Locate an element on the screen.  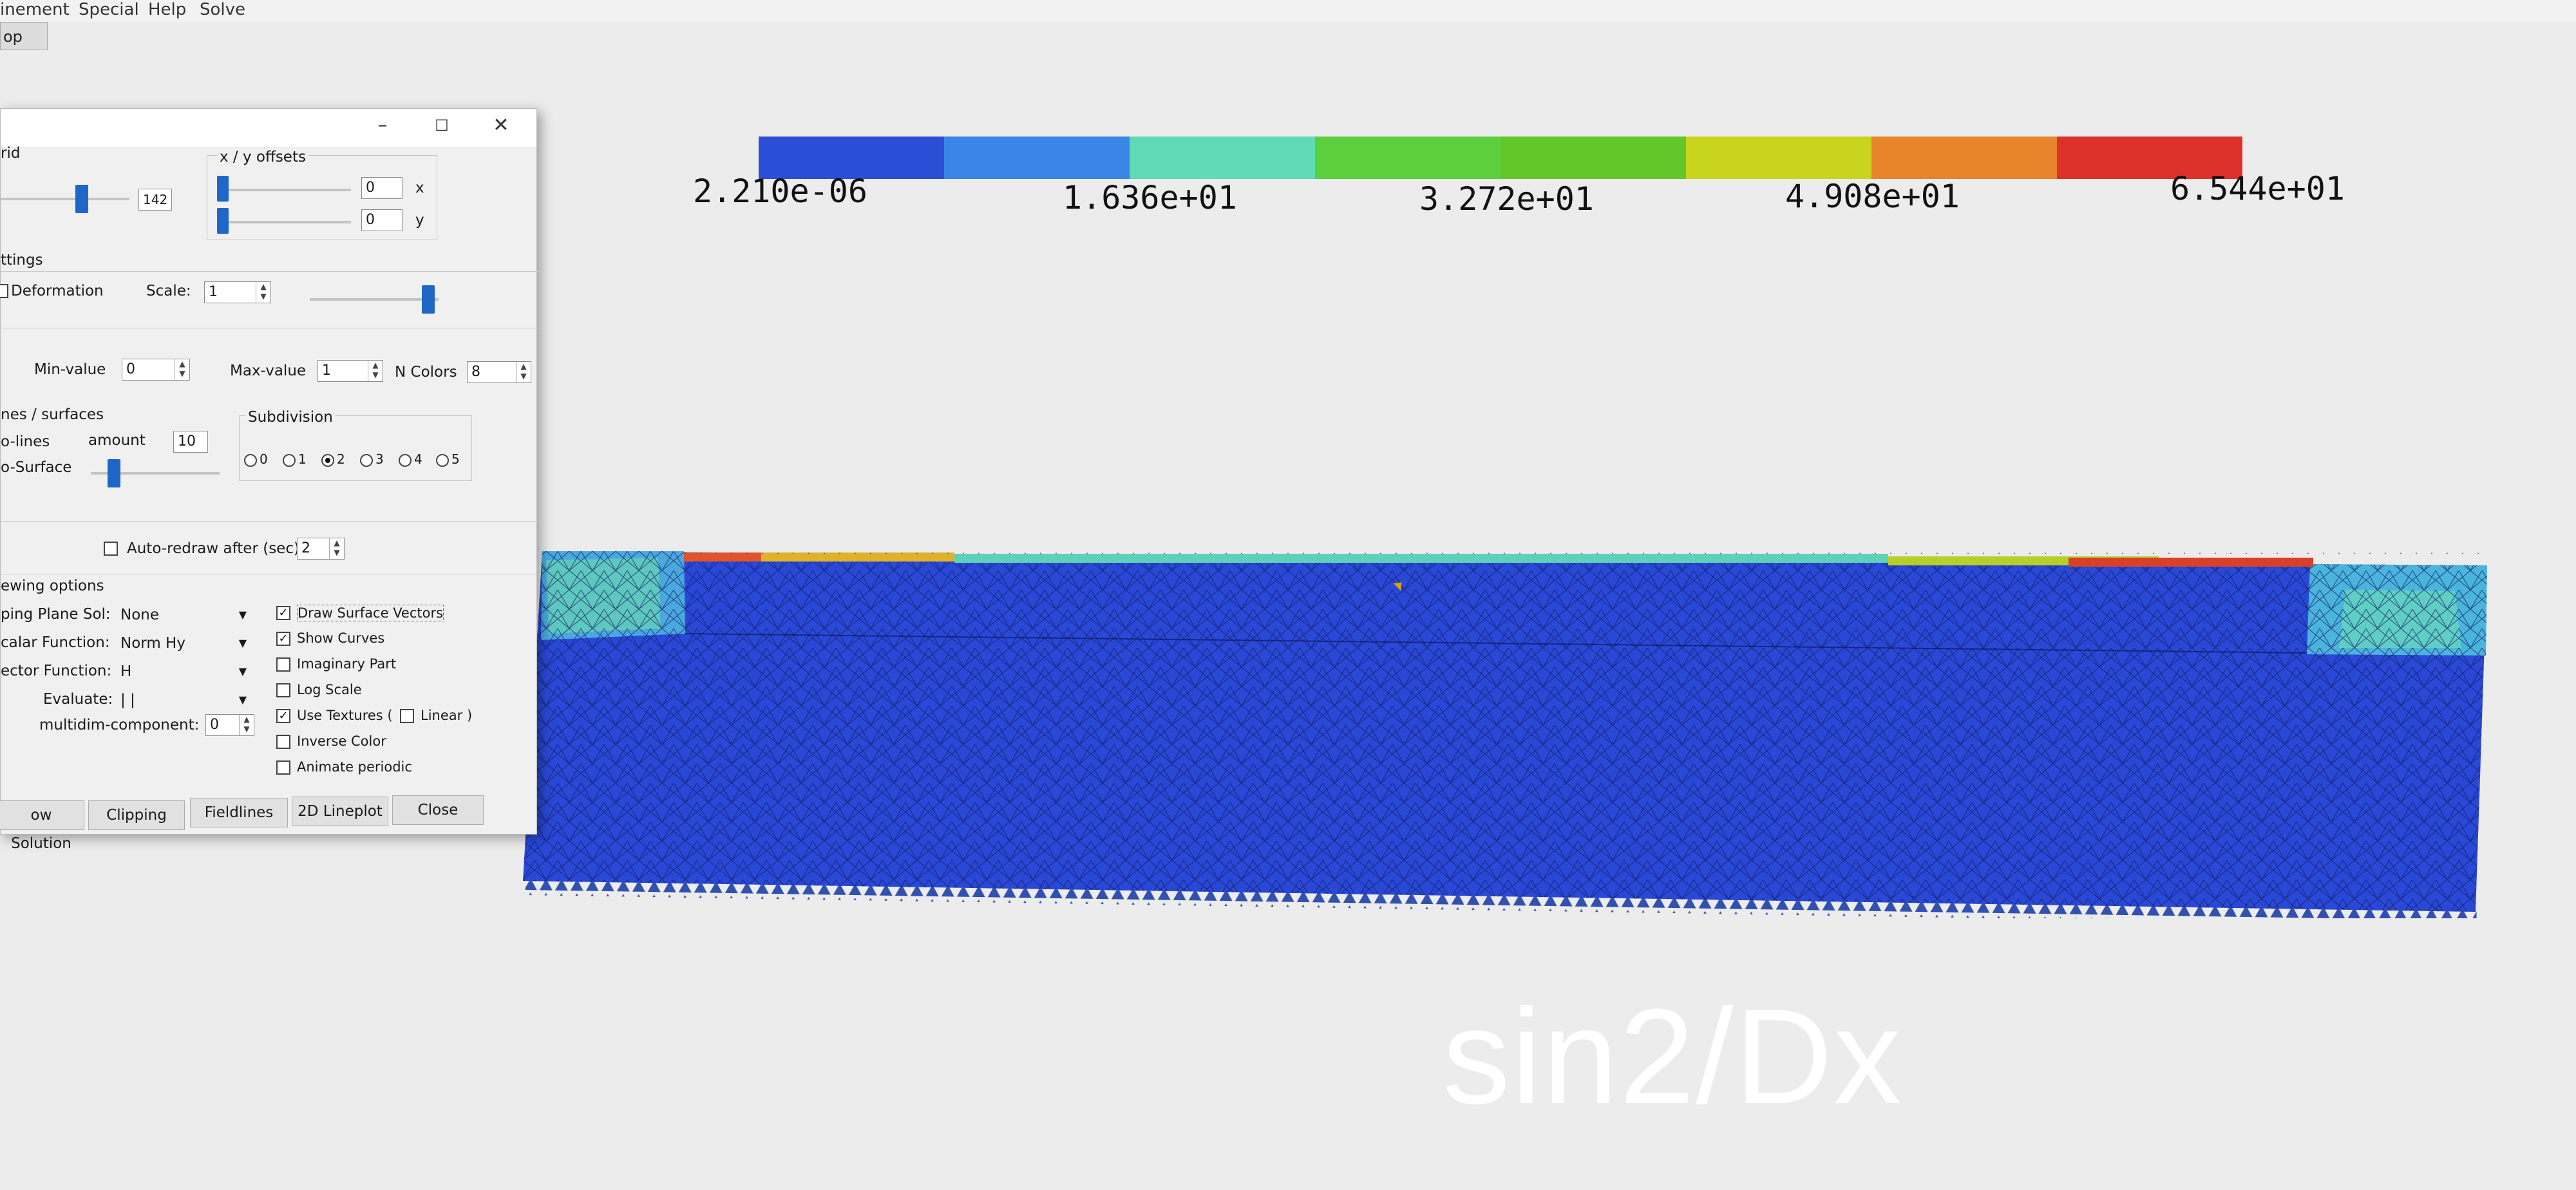
isosurface-slider-track is located at coordinates (155, 473).